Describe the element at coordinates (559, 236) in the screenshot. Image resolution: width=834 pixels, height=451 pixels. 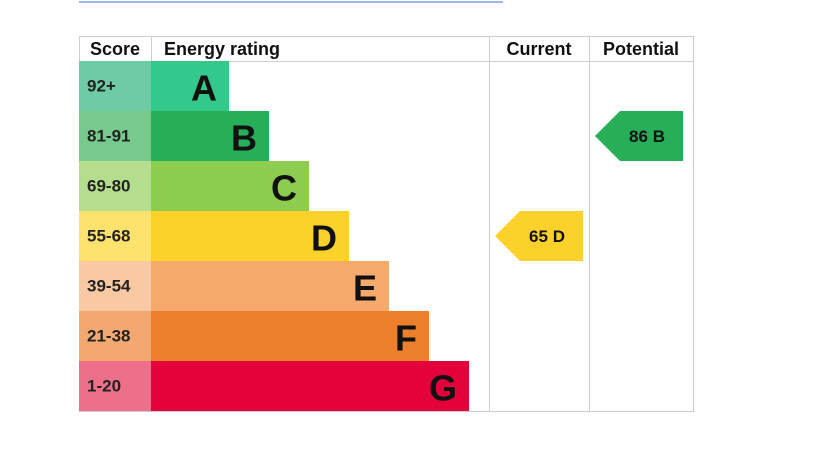
I see `current-letter: D` at that location.